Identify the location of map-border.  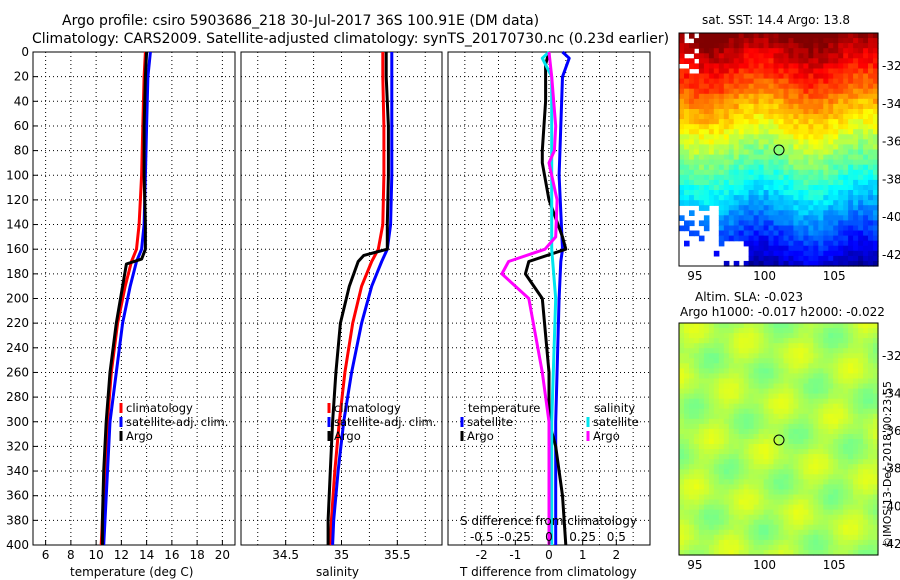
(778, 439).